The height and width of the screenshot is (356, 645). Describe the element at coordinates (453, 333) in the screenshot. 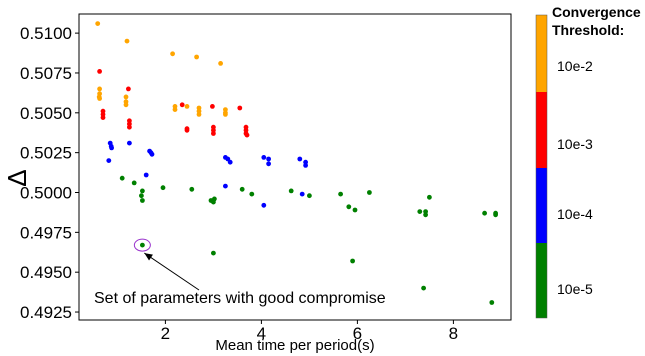

I see `x-tick-label: 8` at that location.